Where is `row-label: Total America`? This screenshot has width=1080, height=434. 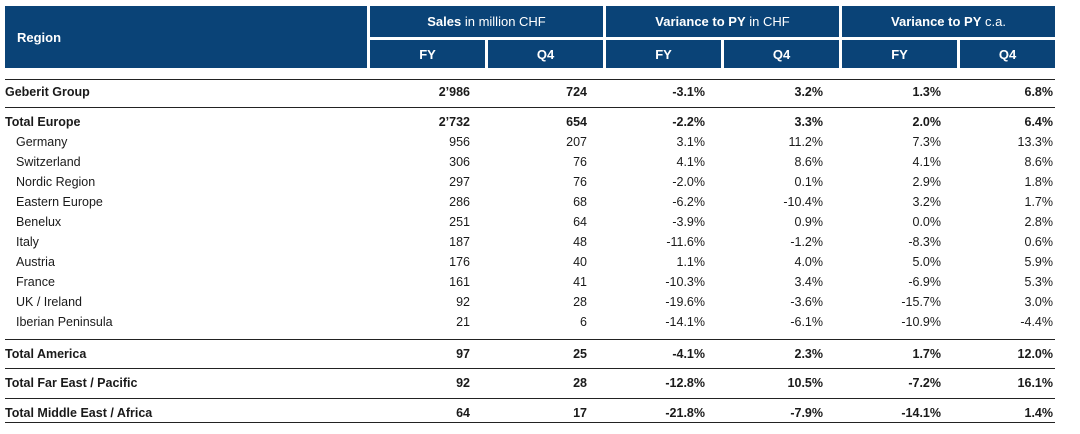 row-label: Total America is located at coordinates (46, 354).